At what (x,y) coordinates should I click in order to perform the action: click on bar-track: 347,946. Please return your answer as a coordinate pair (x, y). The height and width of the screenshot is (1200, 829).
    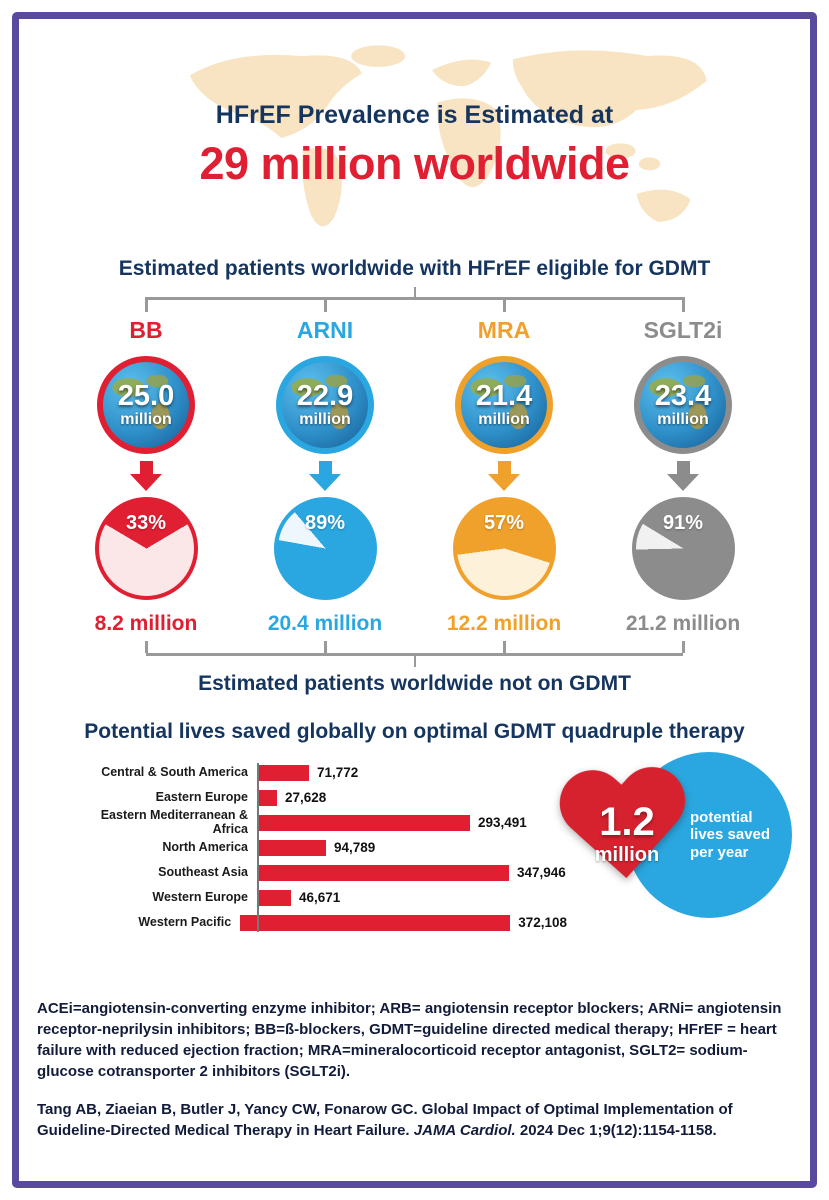
    Looking at the image, I should click on (411, 872).